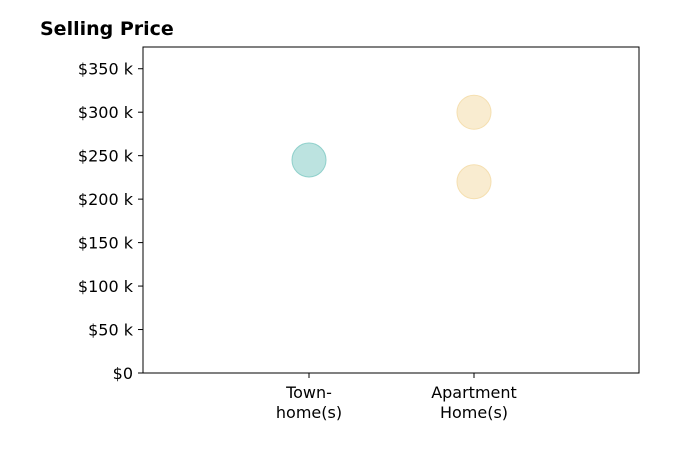 The height and width of the screenshot is (462, 679). I want to click on y-tick-label: $100 k, so click(106, 286).